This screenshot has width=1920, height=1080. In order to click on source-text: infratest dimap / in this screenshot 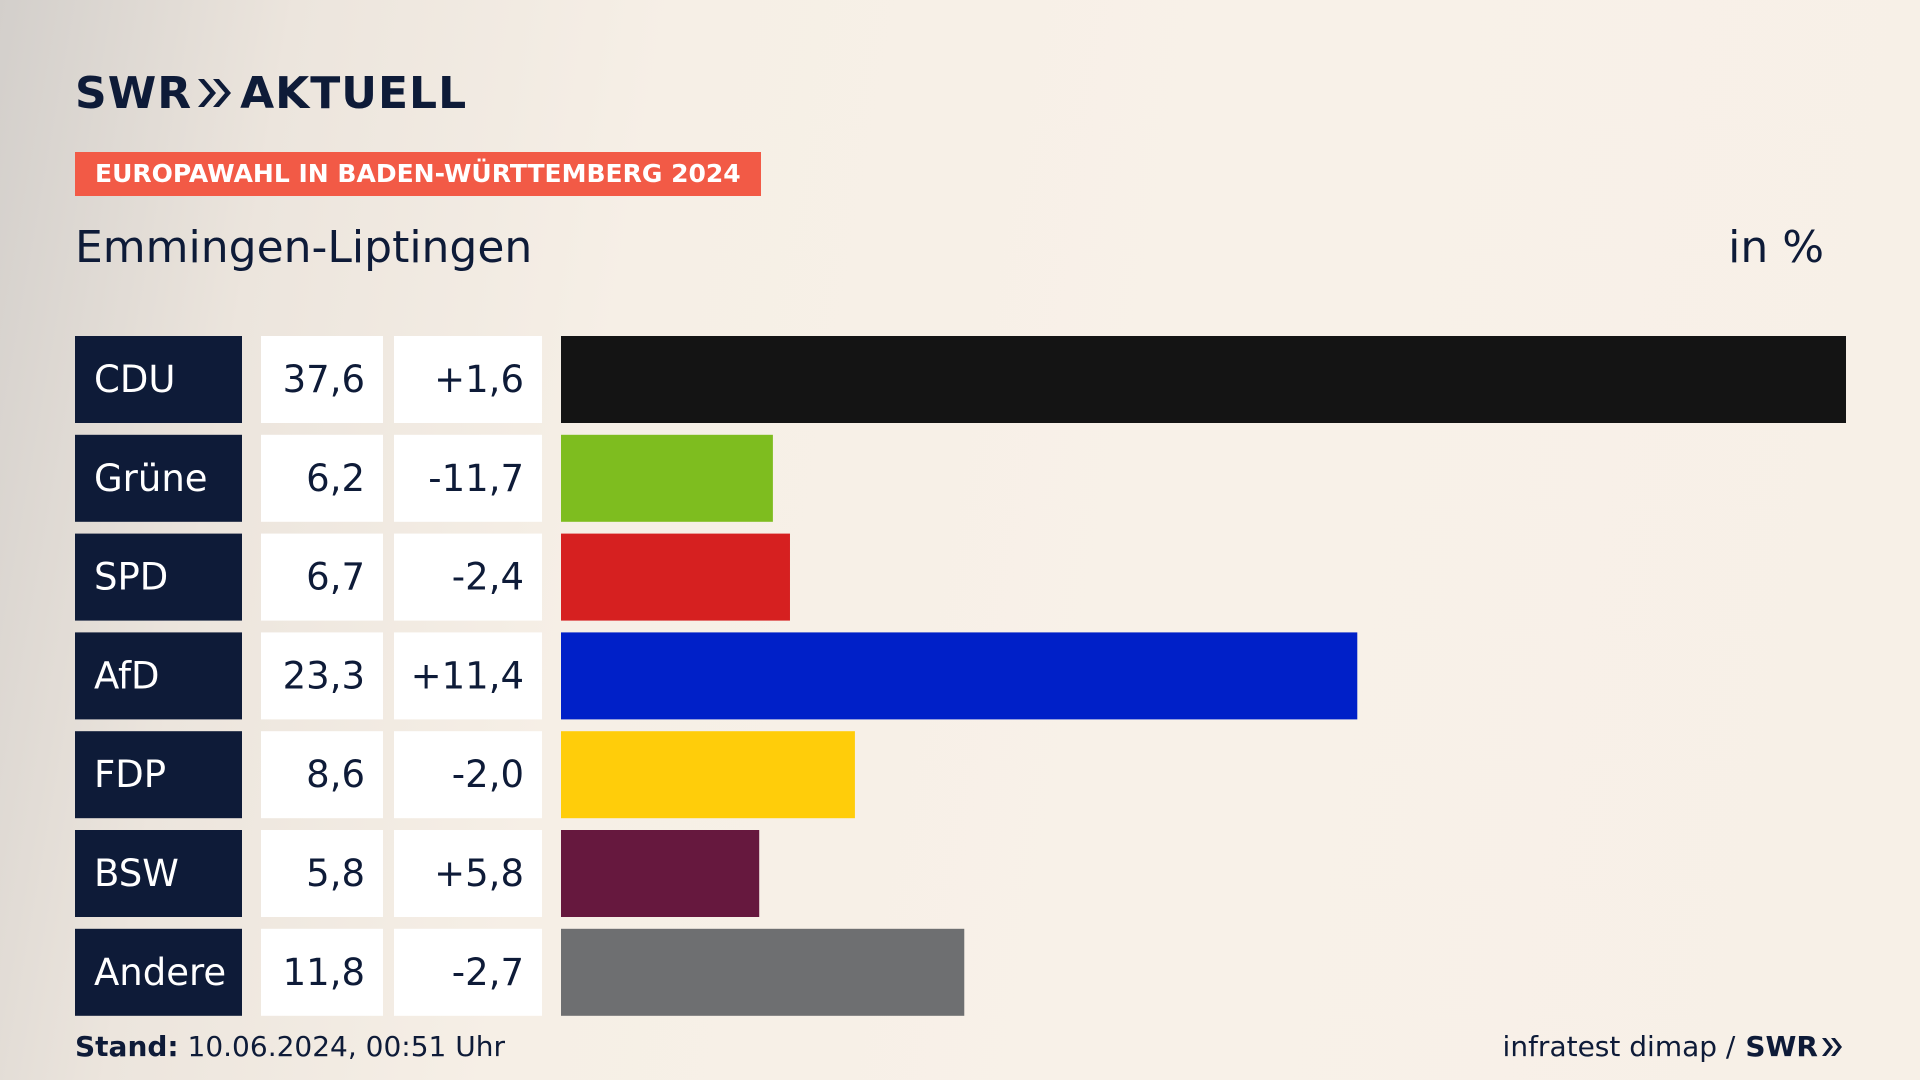, I will do `click(1619, 1046)`.